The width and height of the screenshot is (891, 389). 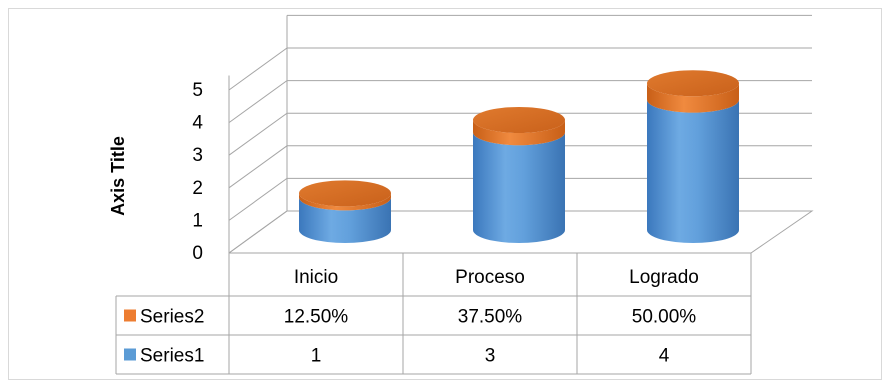 I want to click on y-tick-label: 1, so click(x=197, y=220).